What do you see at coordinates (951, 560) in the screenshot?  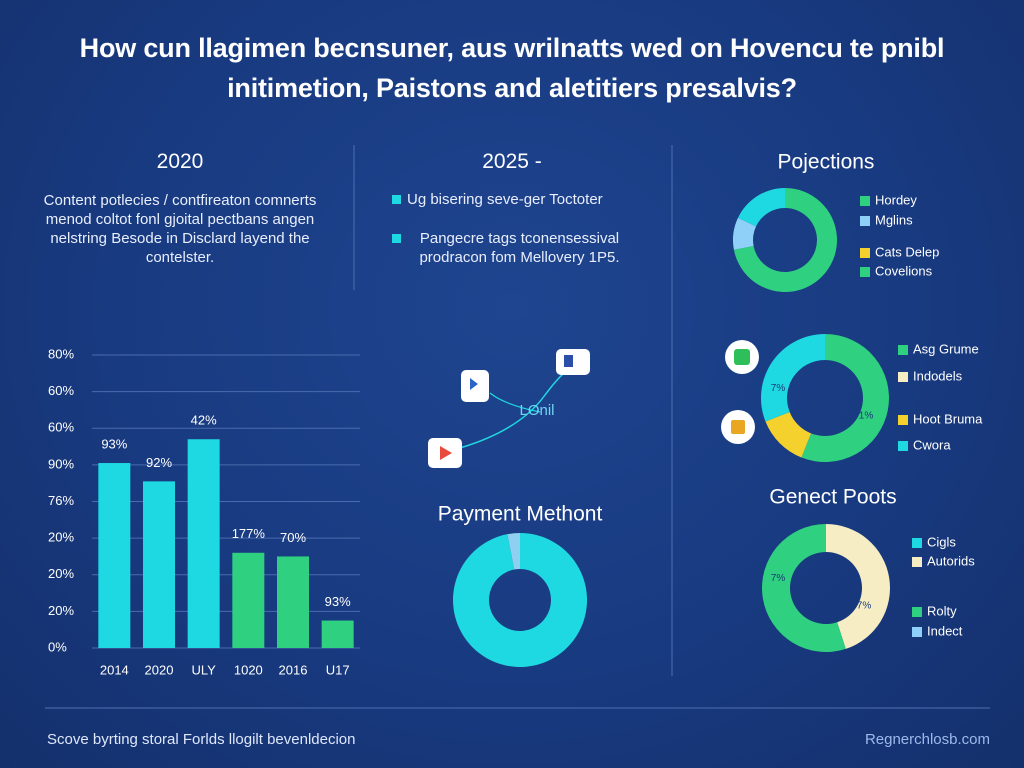 I see `legend-label: Autorids` at bounding box center [951, 560].